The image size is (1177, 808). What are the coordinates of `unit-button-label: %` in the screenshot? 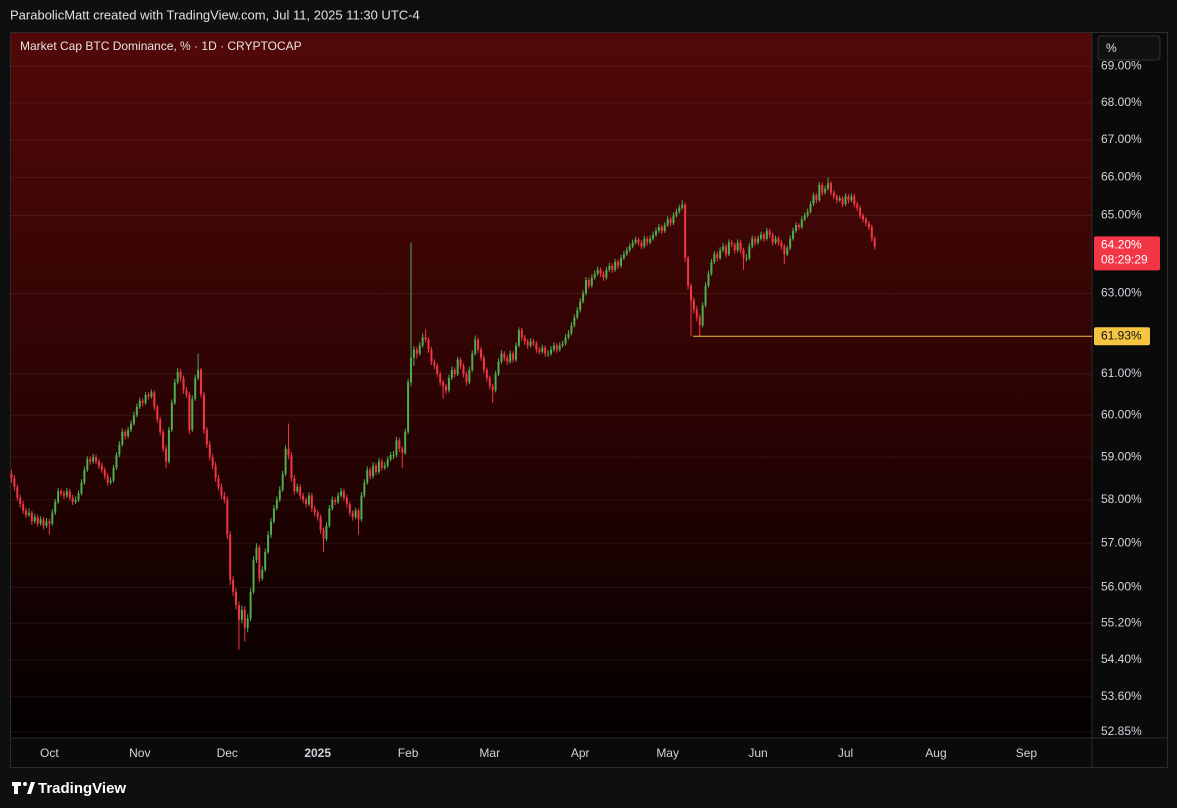 It's located at (1111, 48).